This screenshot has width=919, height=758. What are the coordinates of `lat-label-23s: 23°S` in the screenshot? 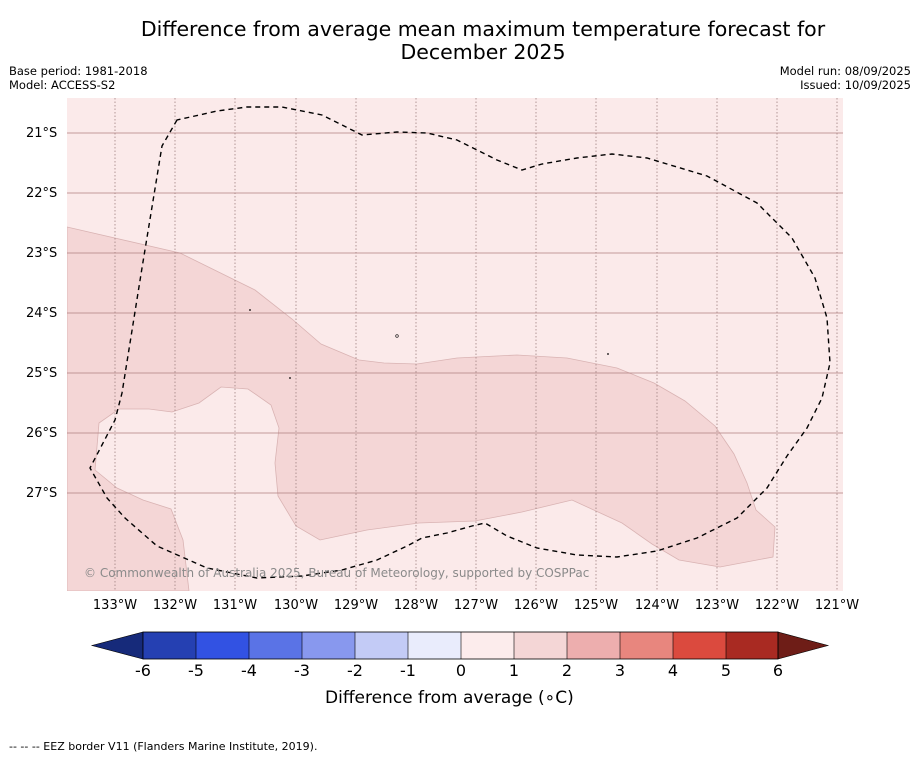 It's located at (42, 253).